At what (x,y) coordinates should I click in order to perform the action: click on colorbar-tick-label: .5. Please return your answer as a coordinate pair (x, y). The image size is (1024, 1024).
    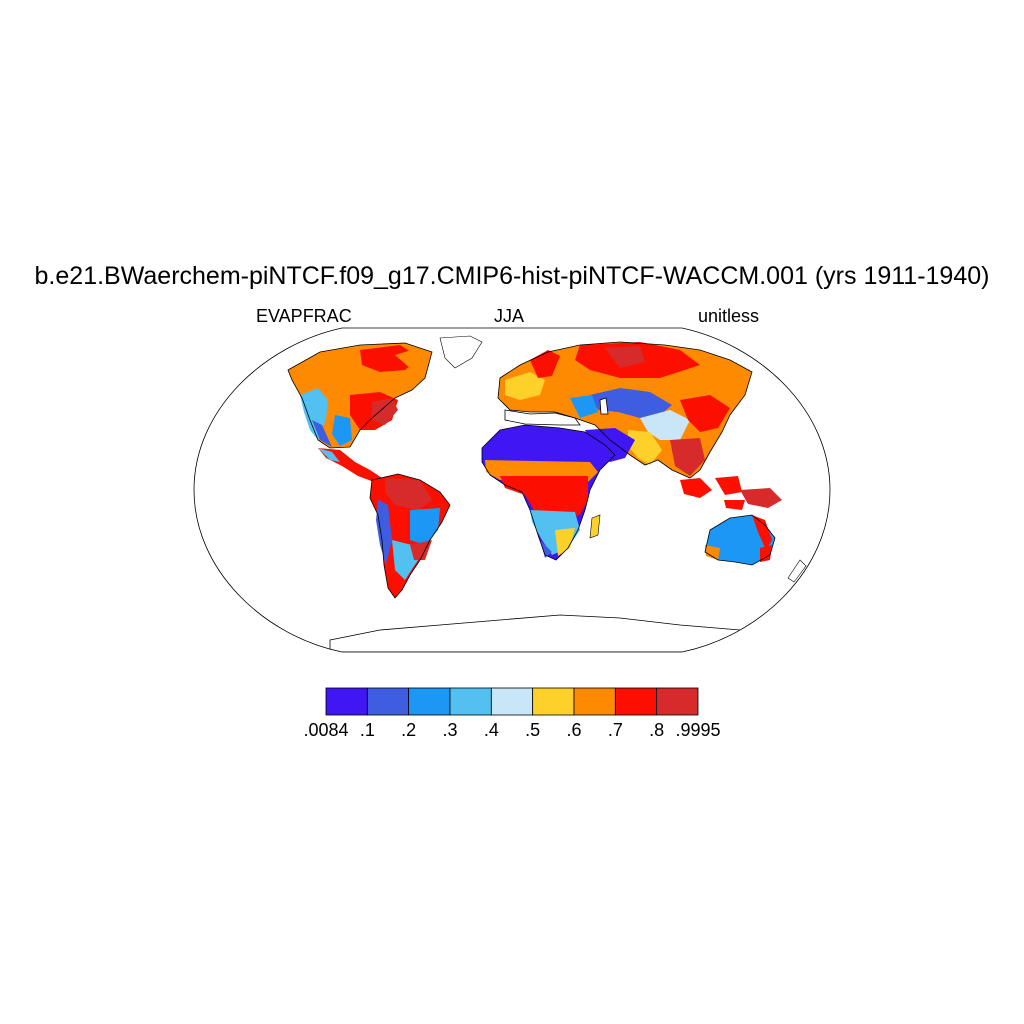
    Looking at the image, I should click on (533, 730).